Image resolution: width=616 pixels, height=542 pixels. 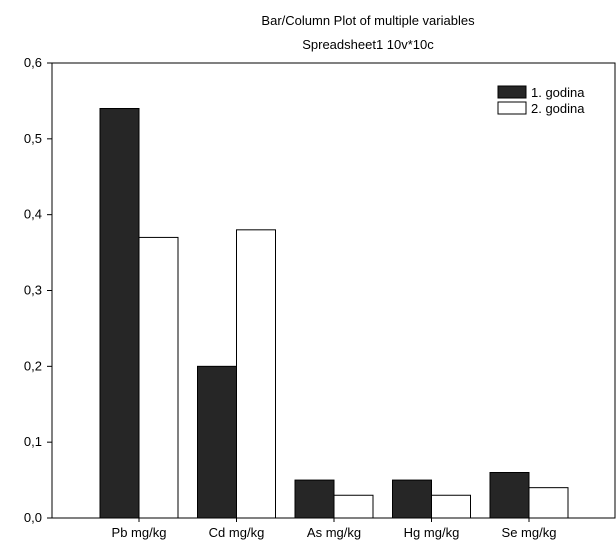 What do you see at coordinates (558, 92) in the screenshot?
I see `legend-label: 1. godina` at bounding box center [558, 92].